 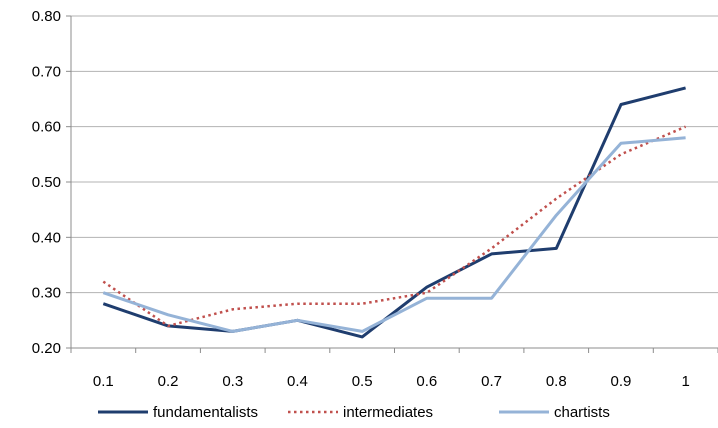 I want to click on y-tick-label: 0.70, so click(x=46, y=71).